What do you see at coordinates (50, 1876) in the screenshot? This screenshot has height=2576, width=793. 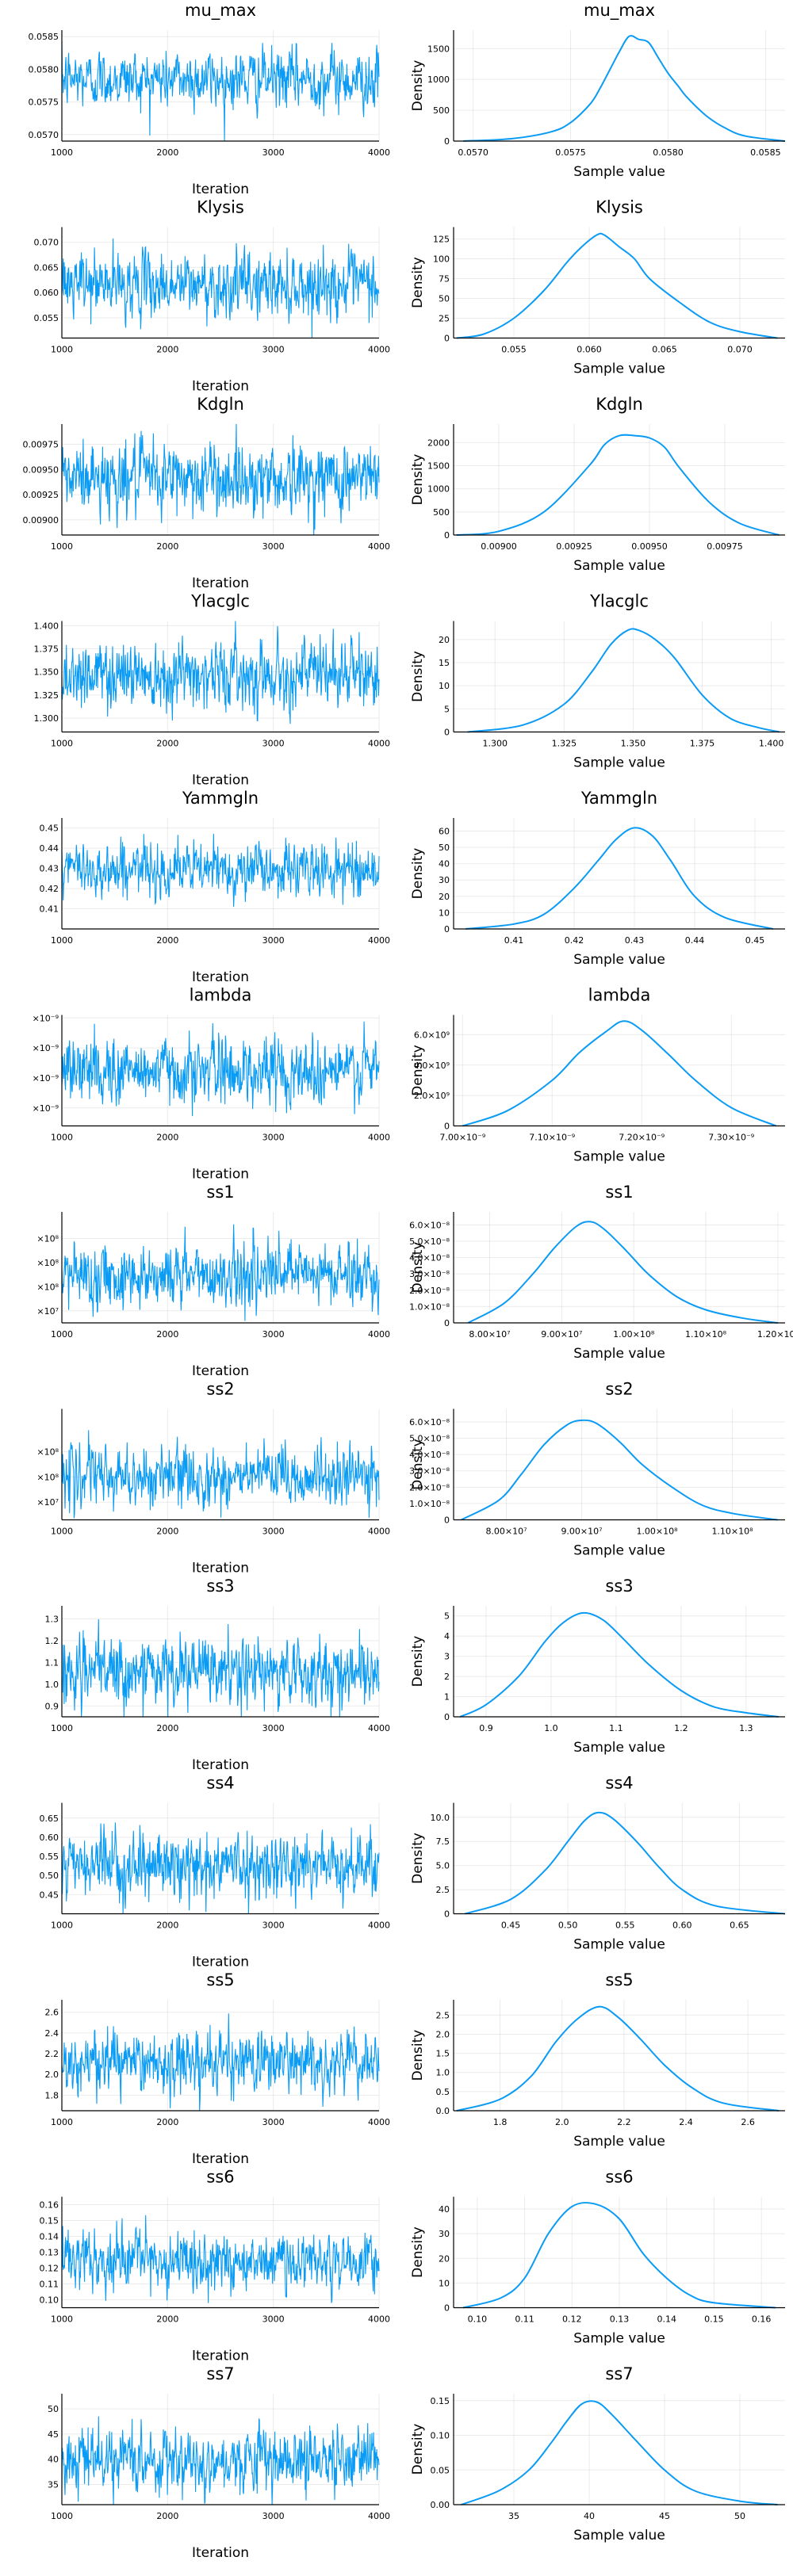 I see `trace-y-tick-label: 0.50` at bounding box center [50, 1876].